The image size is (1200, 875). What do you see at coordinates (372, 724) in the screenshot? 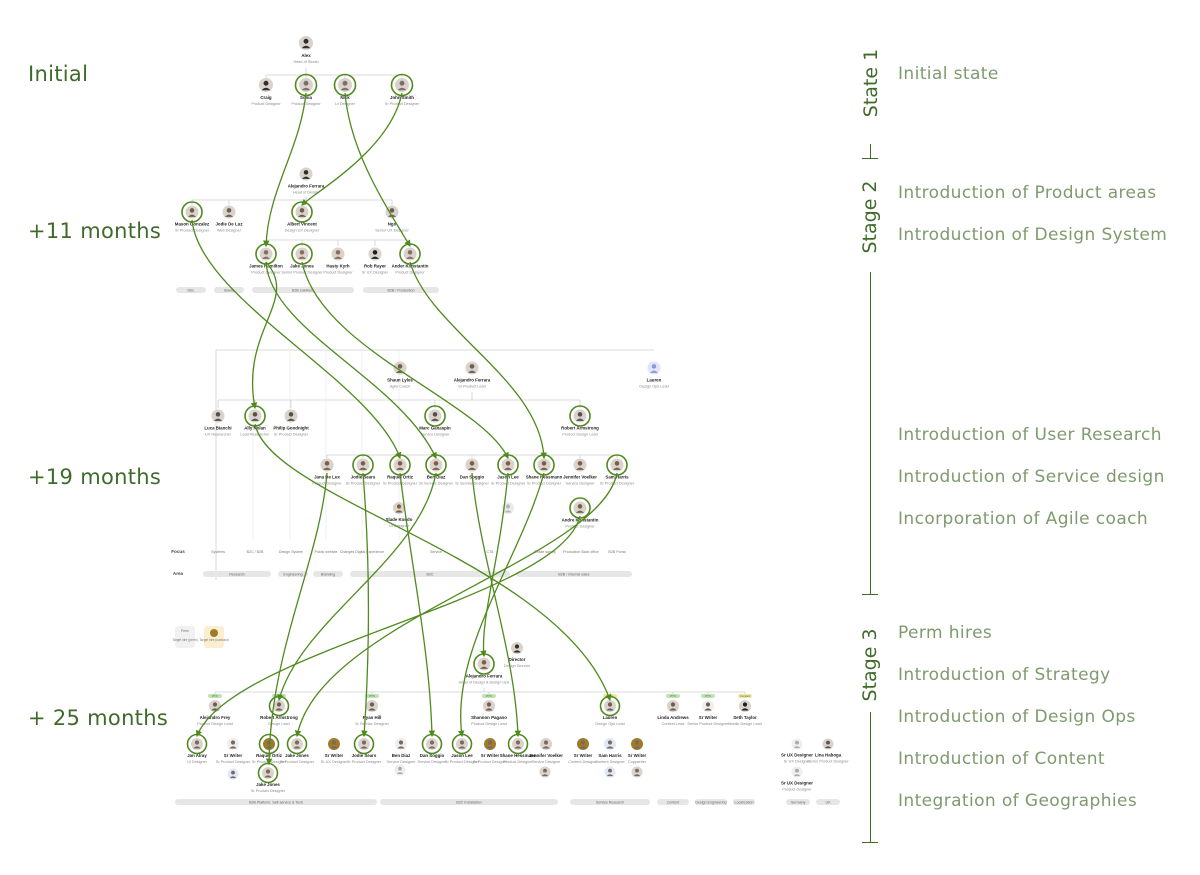
I see `person-role: Sr Service Designer` at bounding box center [372, 724].